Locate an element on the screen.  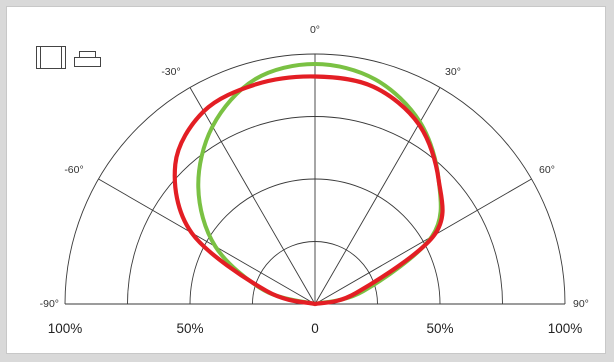
angle-label: -30° is located at coordinates (170, 72).